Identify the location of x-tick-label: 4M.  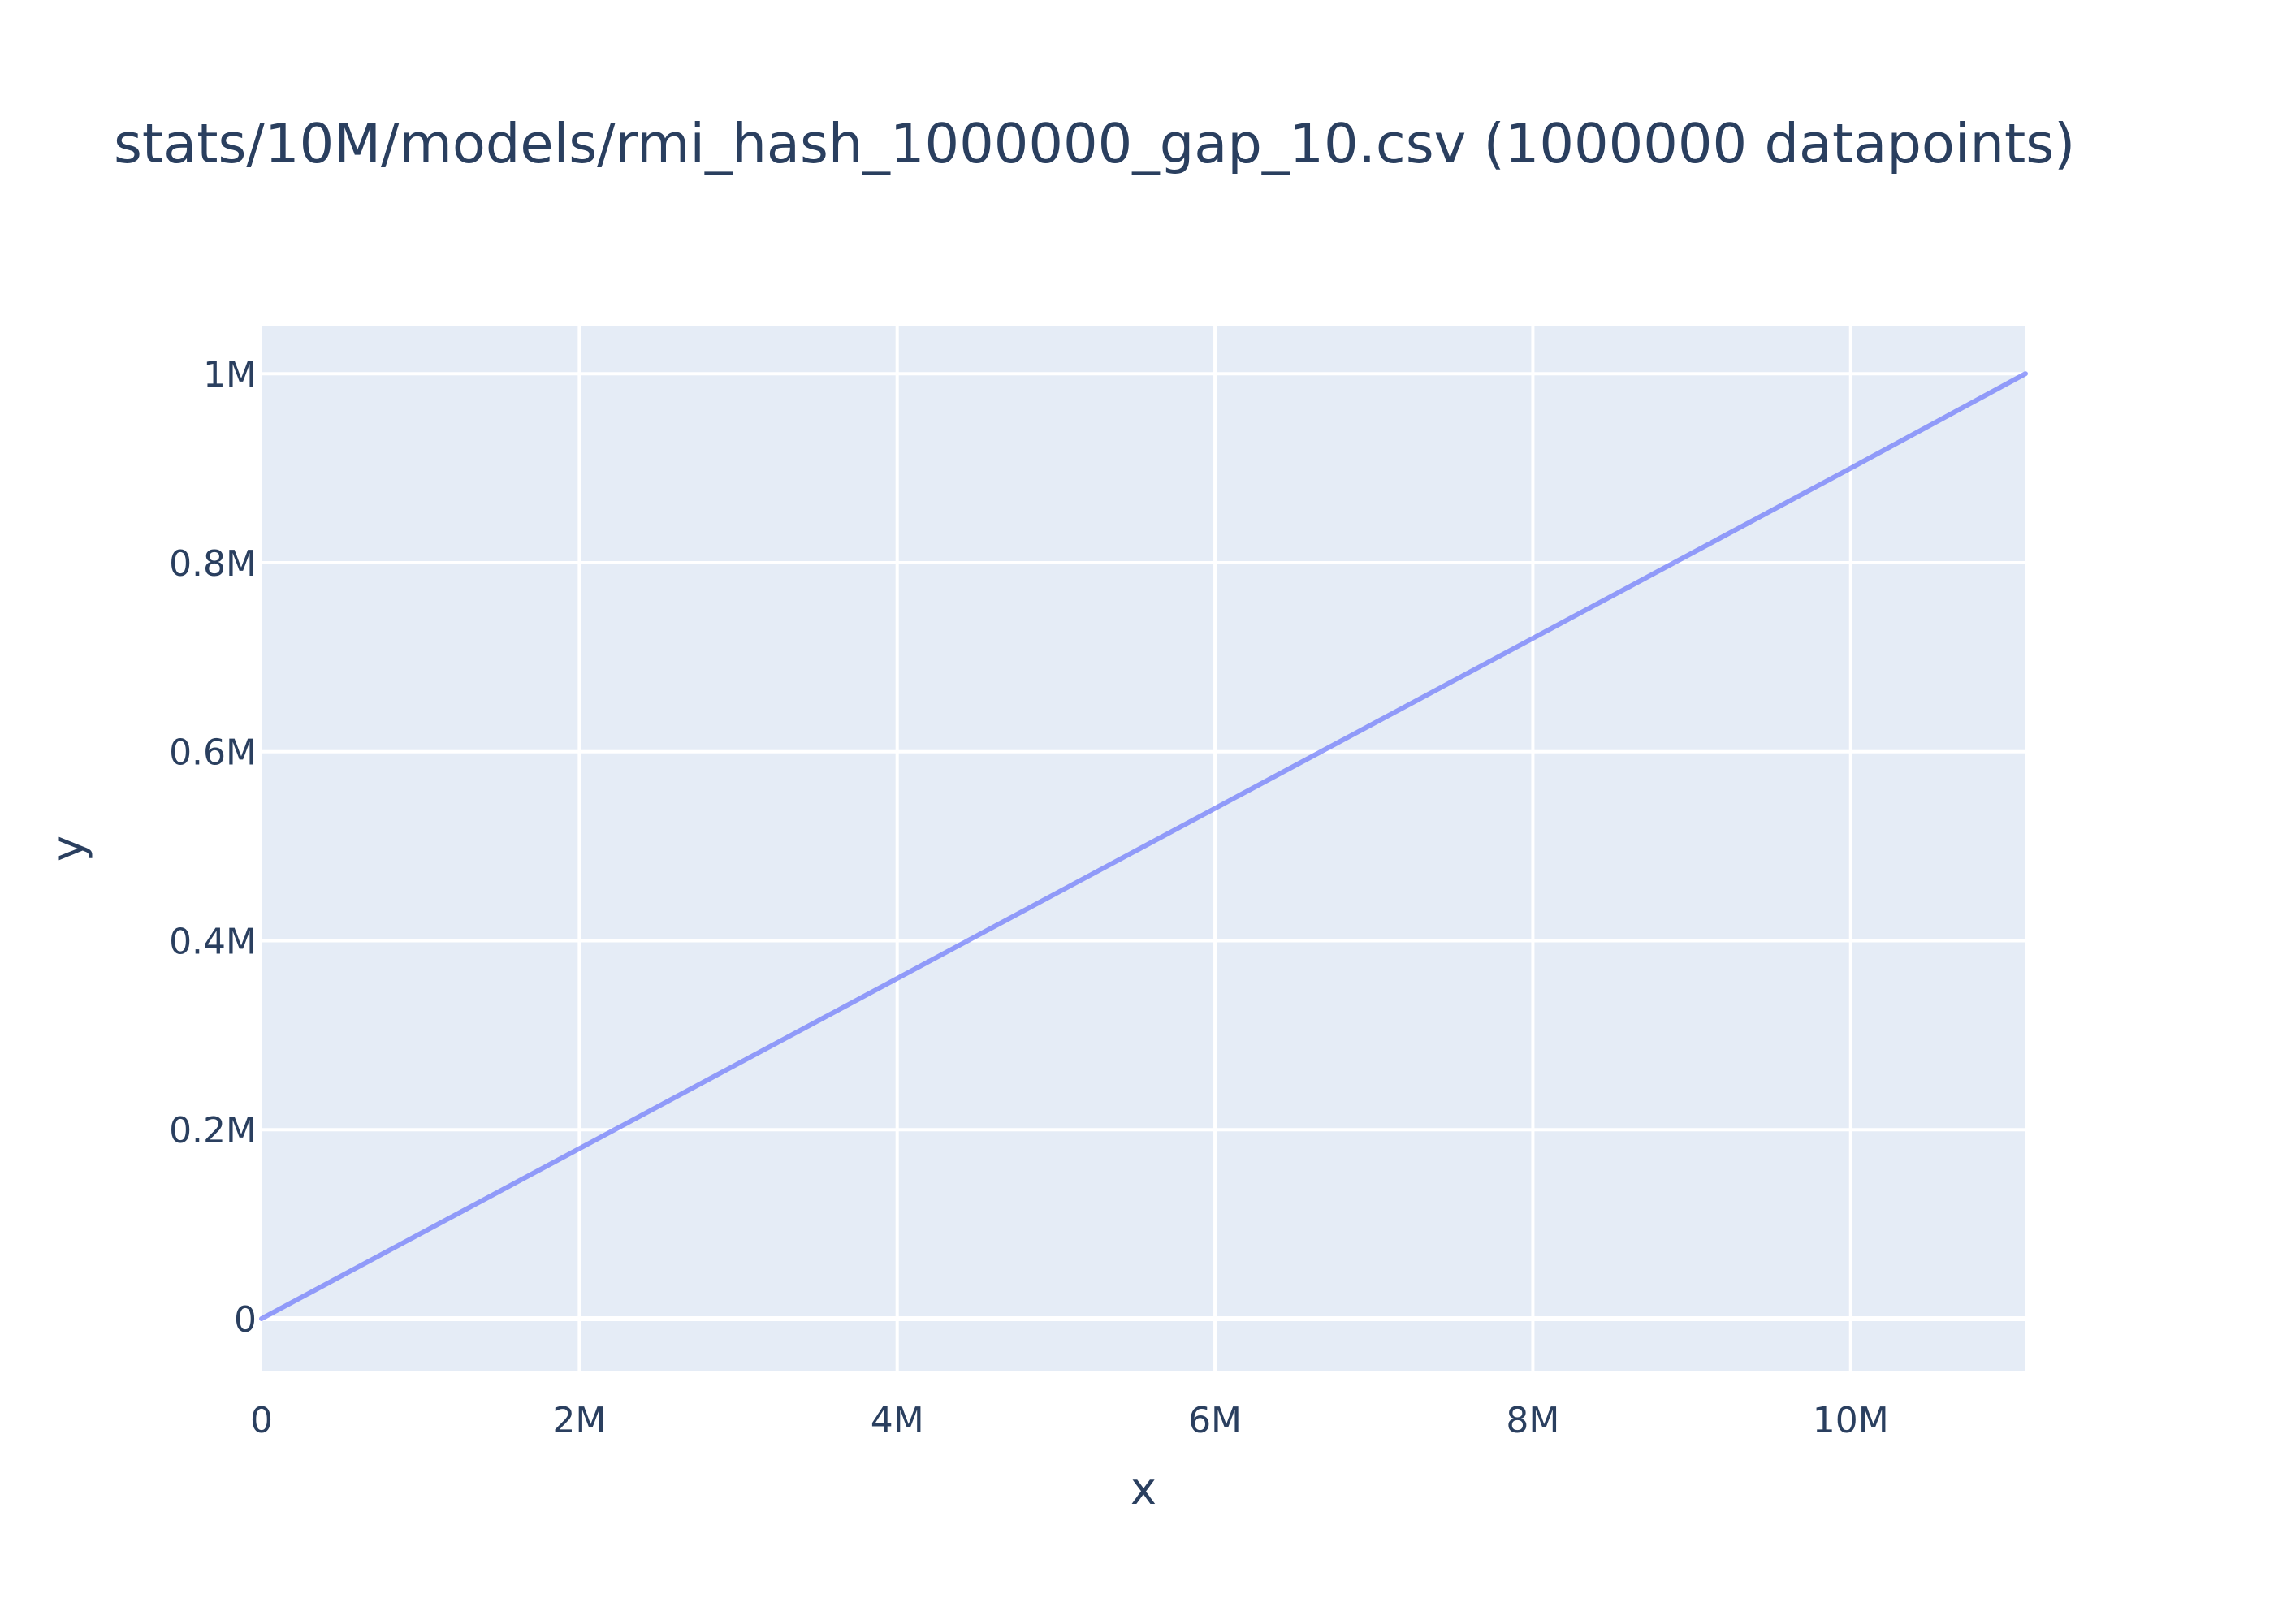
(898, 1421).